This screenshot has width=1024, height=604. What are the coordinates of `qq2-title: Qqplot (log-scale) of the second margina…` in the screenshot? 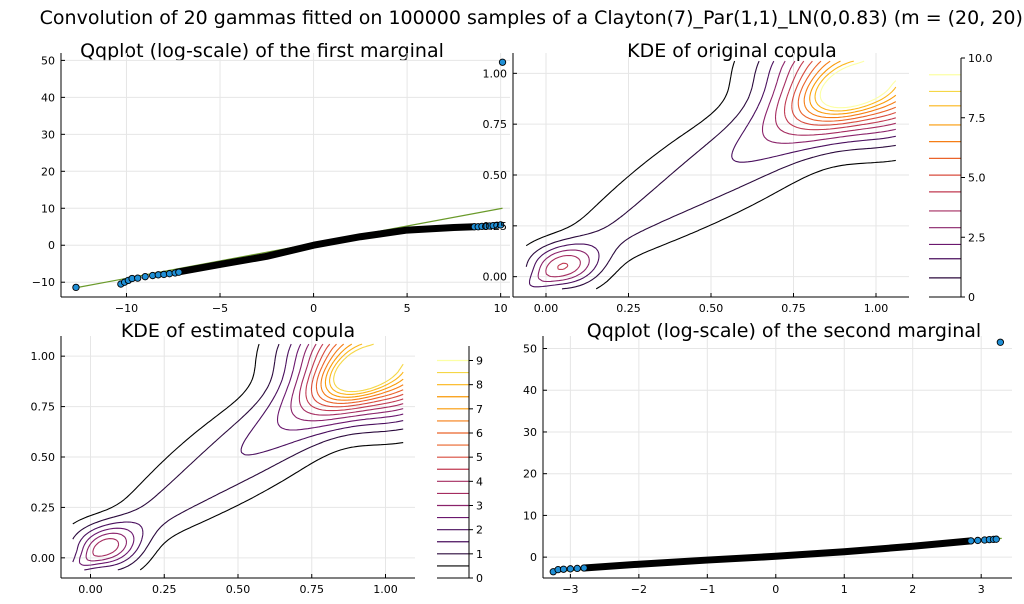 It's located at (784, 331).